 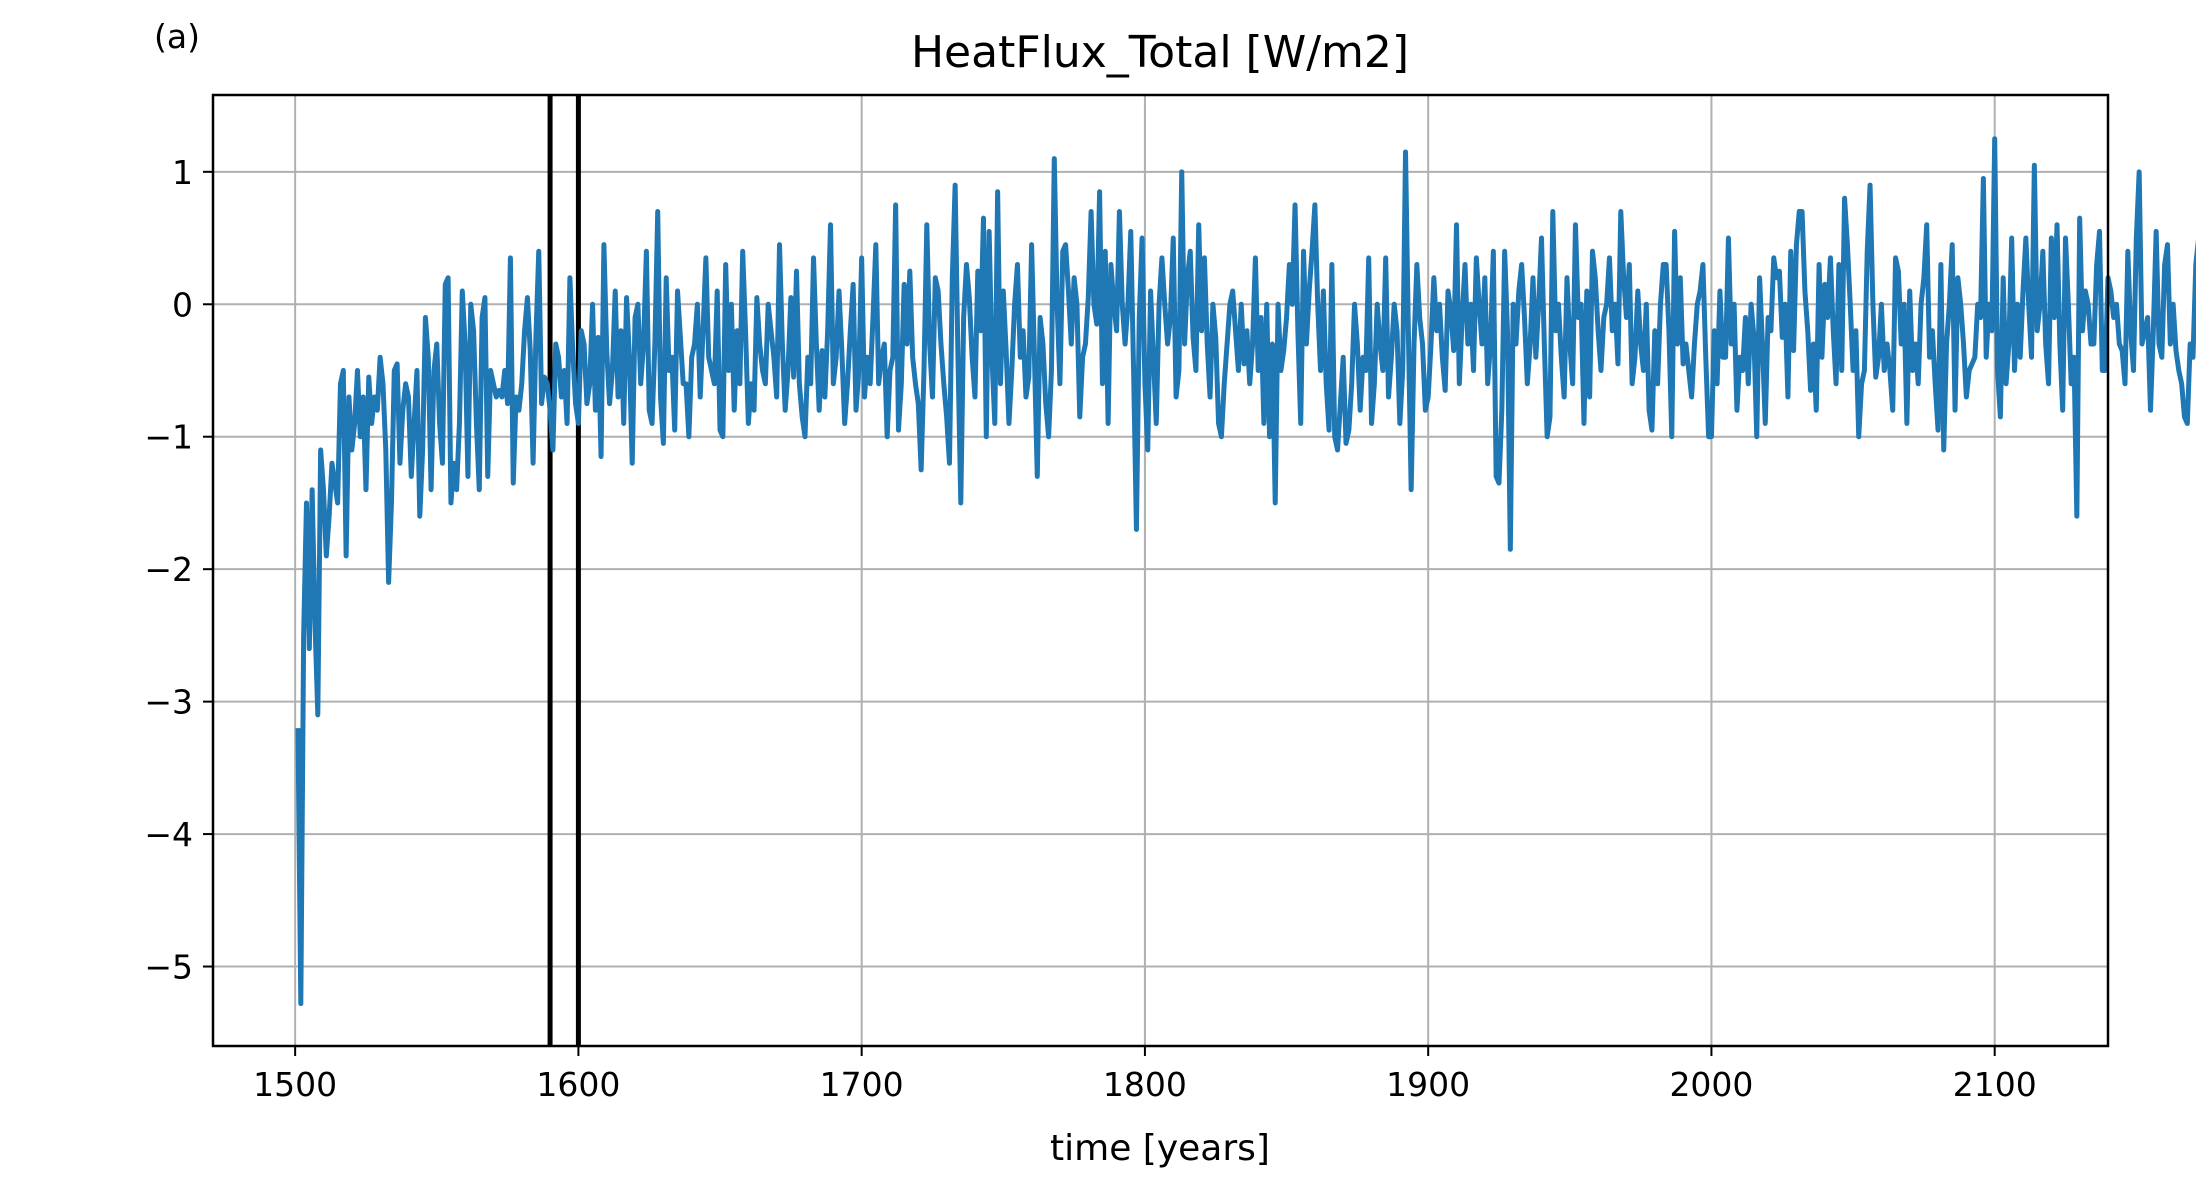 What do you see at coordinates (295, 1084) in the screenshot?
I see `x-tick-label: 1500` at bounding box center [295, 1084].